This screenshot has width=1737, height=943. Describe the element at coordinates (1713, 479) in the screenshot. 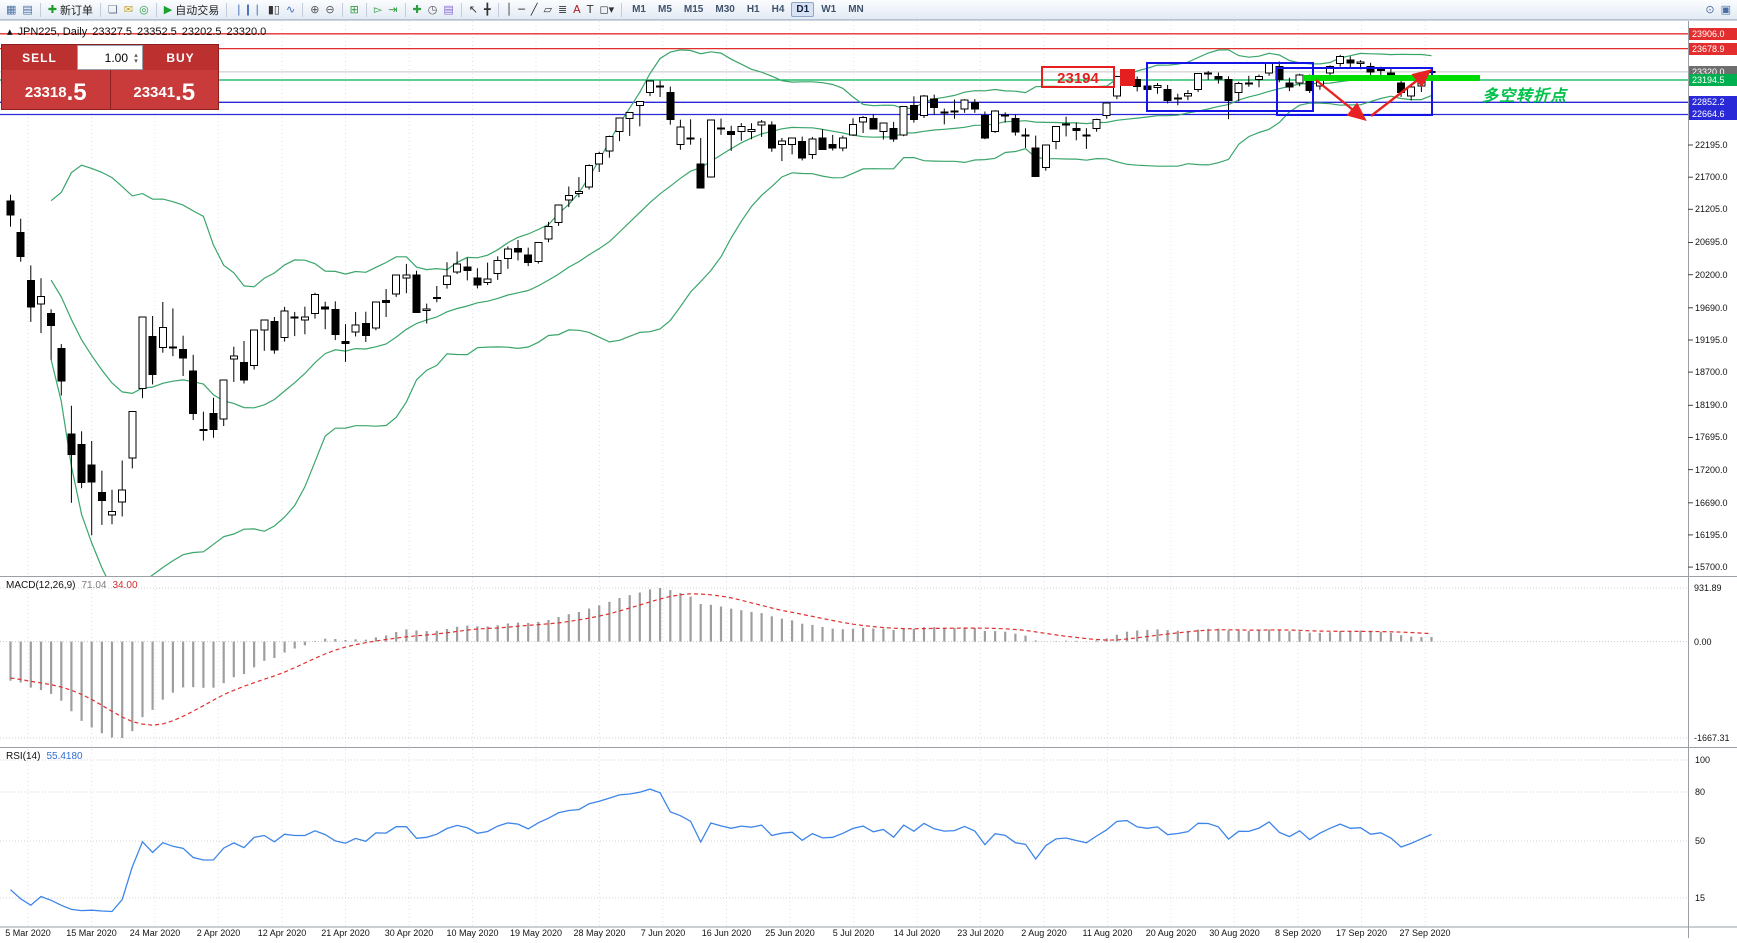

I see `price-axis` at that location.